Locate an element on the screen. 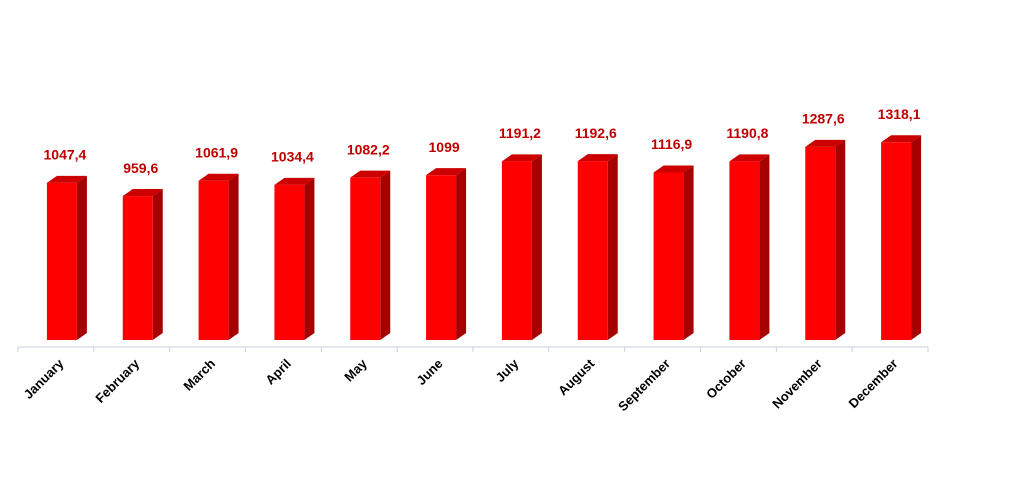  value-label: 1082,2 is located at coordinates (368, 149).